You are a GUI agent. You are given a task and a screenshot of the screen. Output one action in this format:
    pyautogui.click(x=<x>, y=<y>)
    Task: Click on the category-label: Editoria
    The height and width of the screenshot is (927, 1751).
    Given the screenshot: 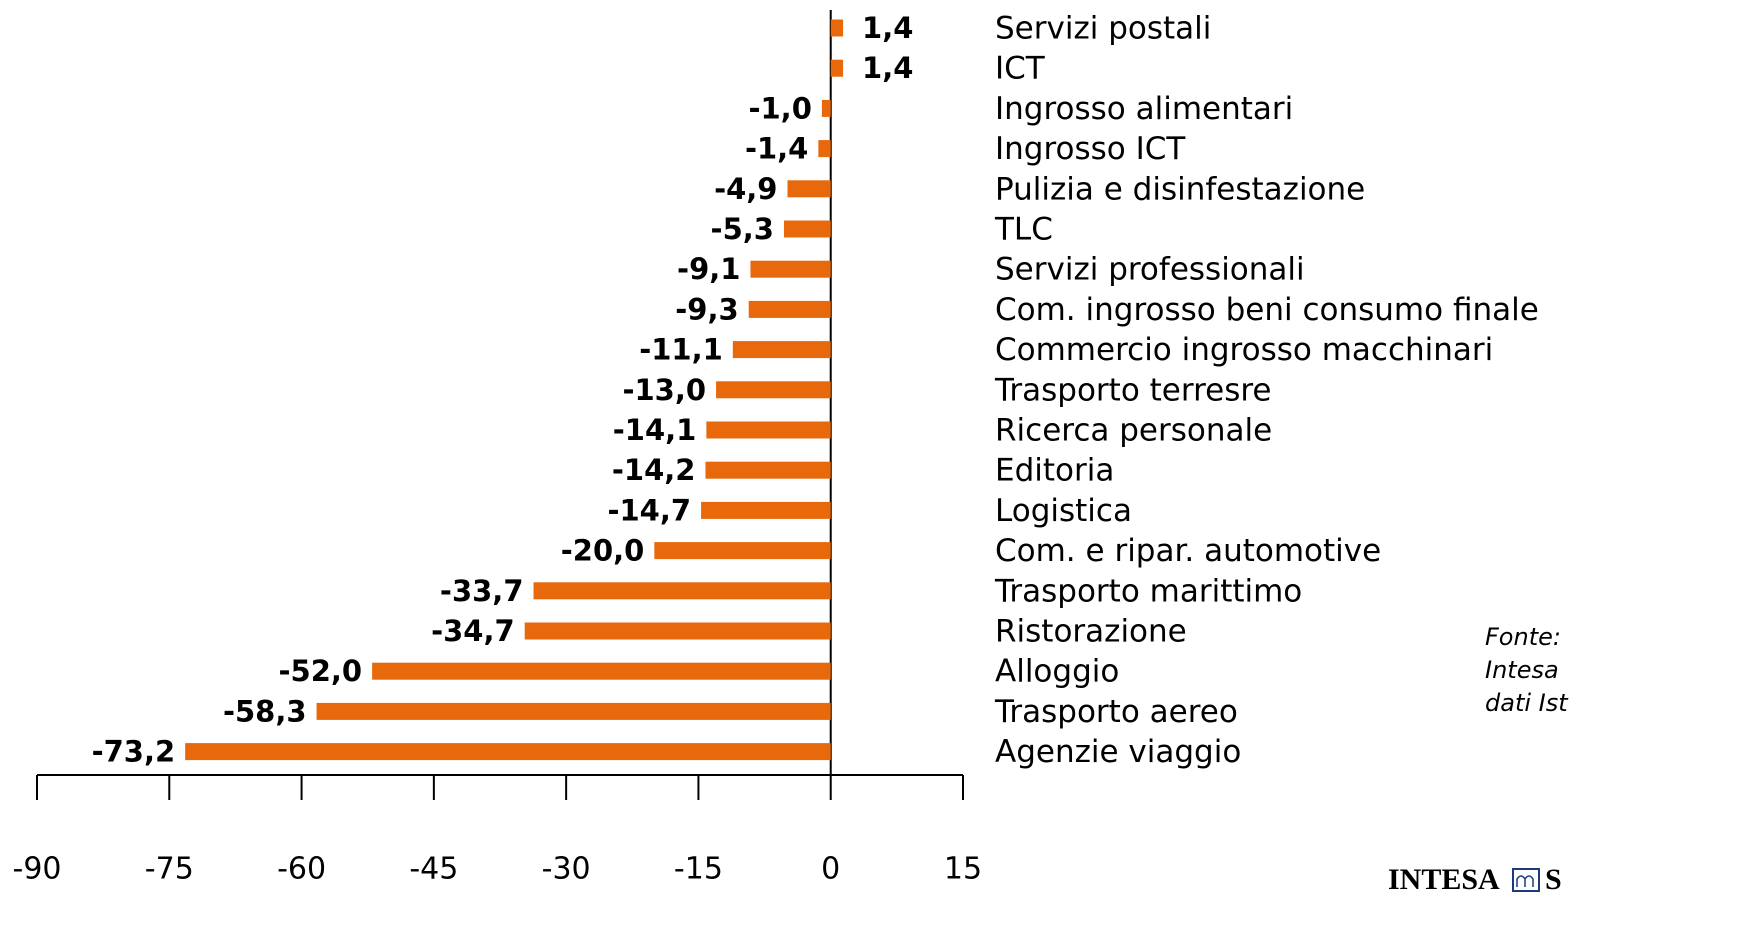 What is the action you would take?
    pyautogui.click(x=1054, y=471)
    